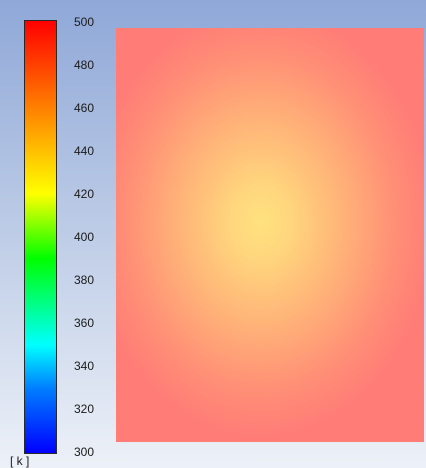 Image resolution: width=426 pixels, height=468 pixels. Describe the element at coordinates (84, 452) in the screenshot. I see `scale-tick-label: 300` at that location.